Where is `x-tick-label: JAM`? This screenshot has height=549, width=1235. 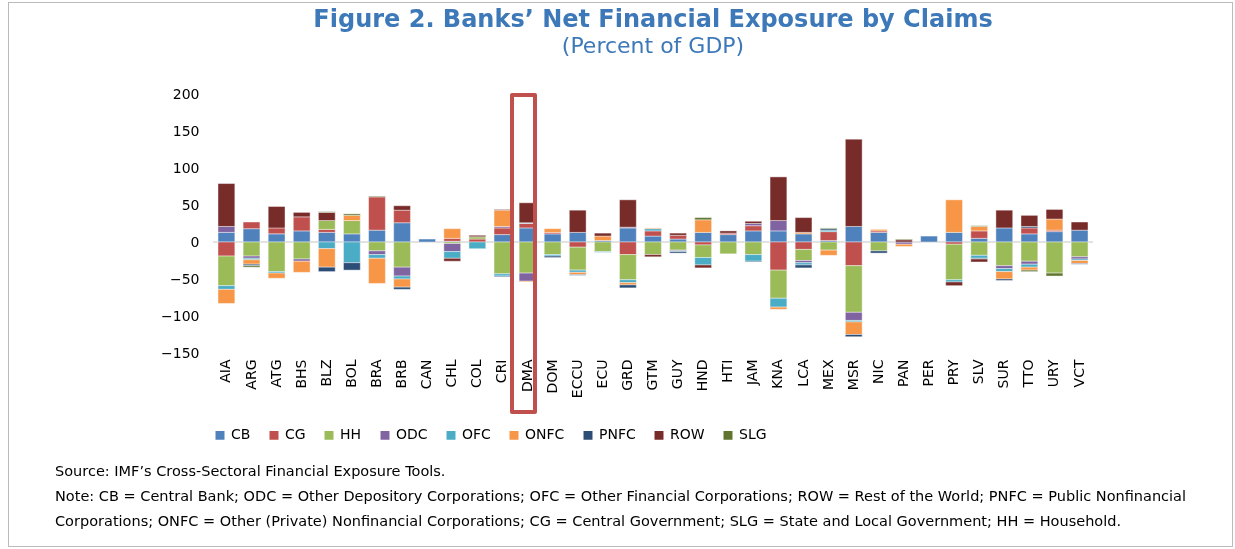 x-tick-label: JAM is located at coordinates (752, 373).